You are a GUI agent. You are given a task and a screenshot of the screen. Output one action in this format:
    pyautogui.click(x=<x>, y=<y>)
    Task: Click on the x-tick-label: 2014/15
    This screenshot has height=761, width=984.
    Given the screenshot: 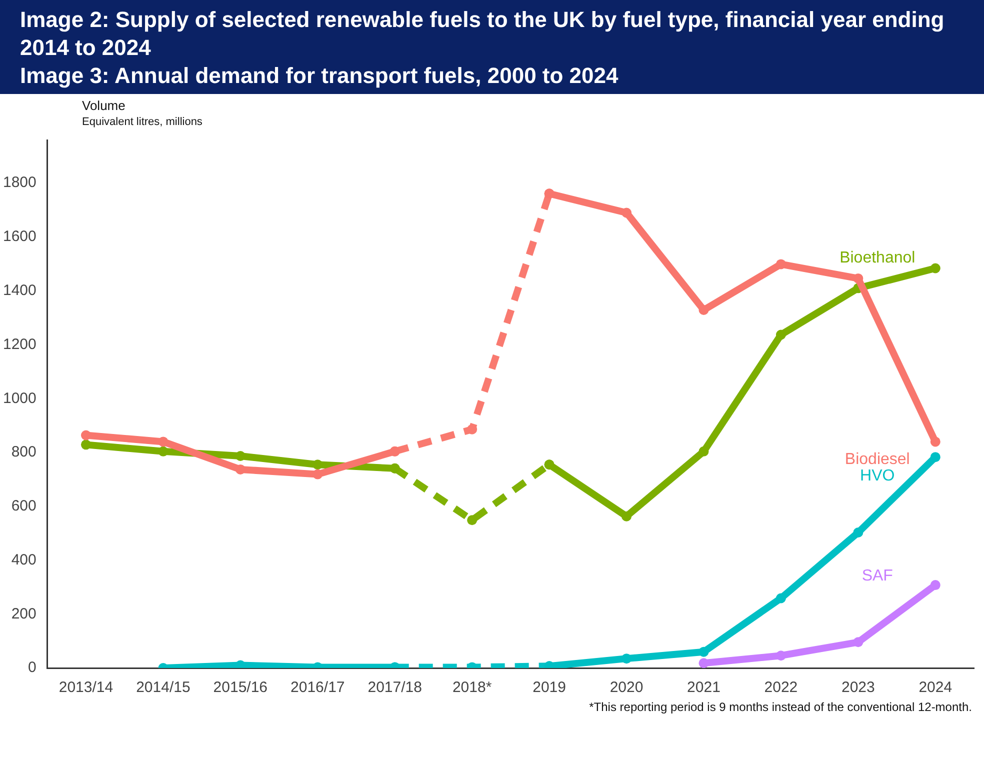 What is the action you would take?
    pyautogui.click(x=163, y=687)
    